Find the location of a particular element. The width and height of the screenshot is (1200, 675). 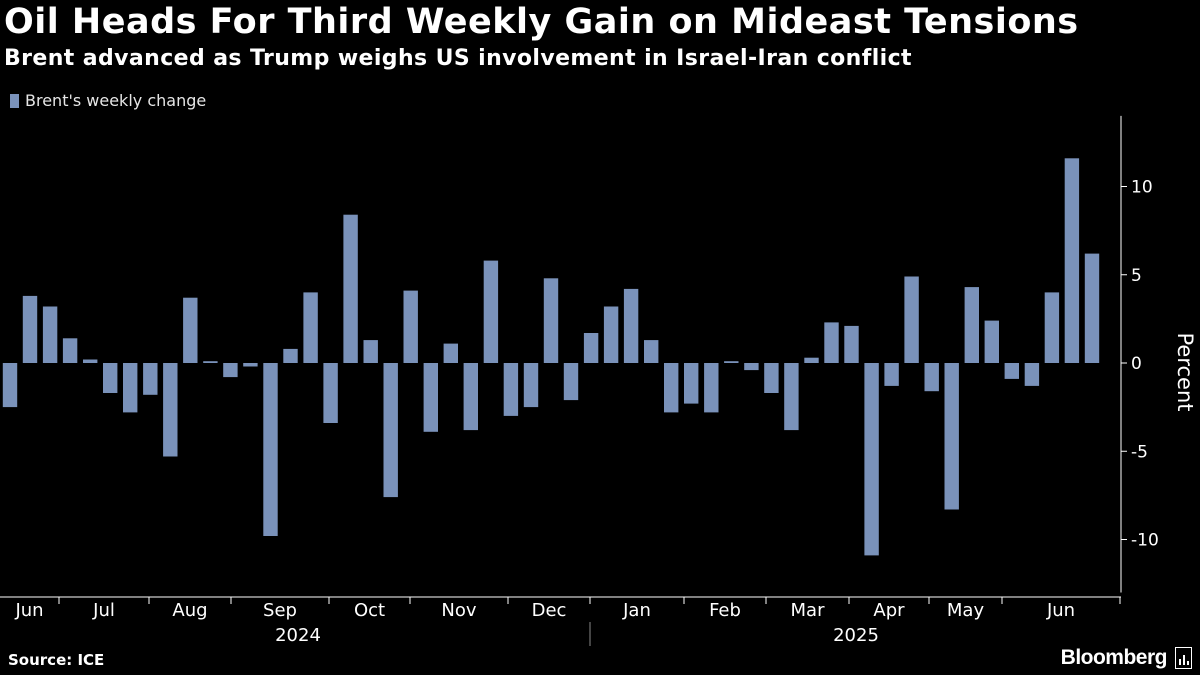

x-tick-label: Apr is located at coordinates (889, 610).